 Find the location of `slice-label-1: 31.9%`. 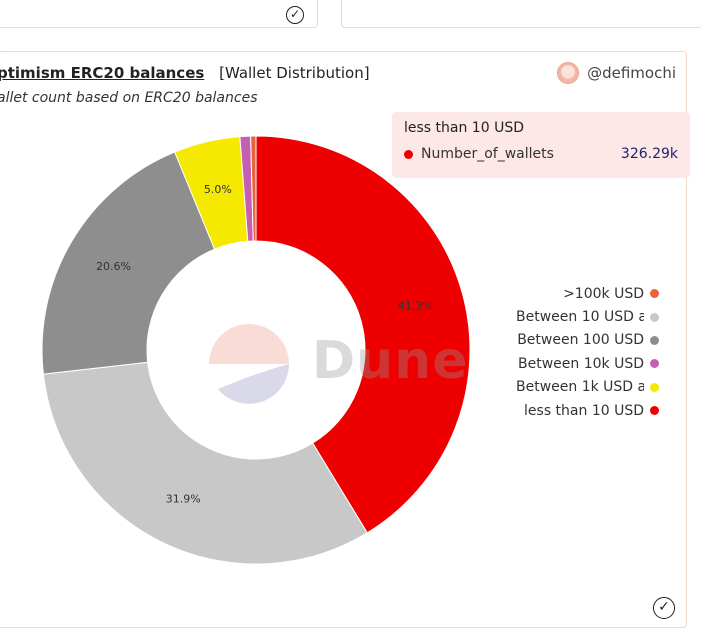

slice-label-1: 31.9% is located at coordinates (183, 499).